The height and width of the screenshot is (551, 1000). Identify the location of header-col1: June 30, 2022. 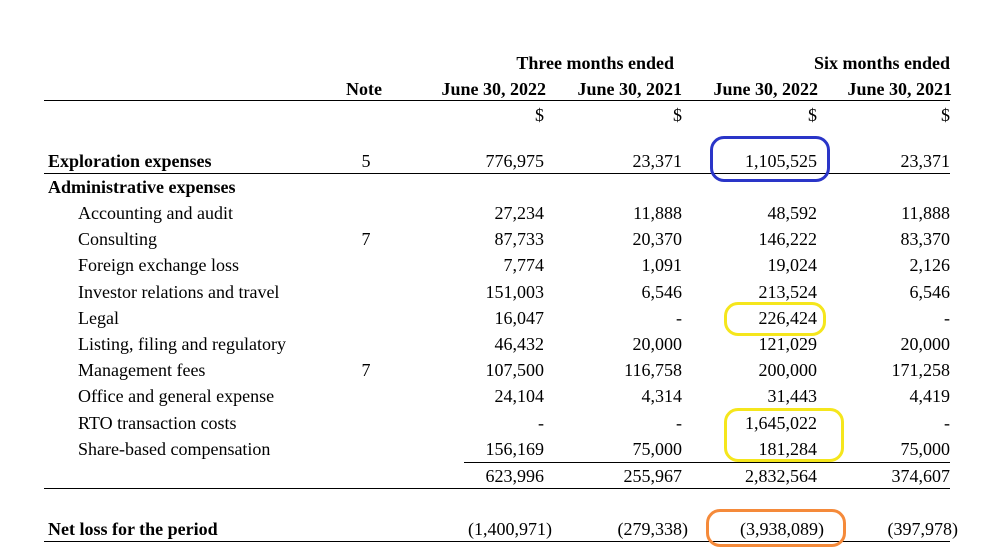
(493, 89).